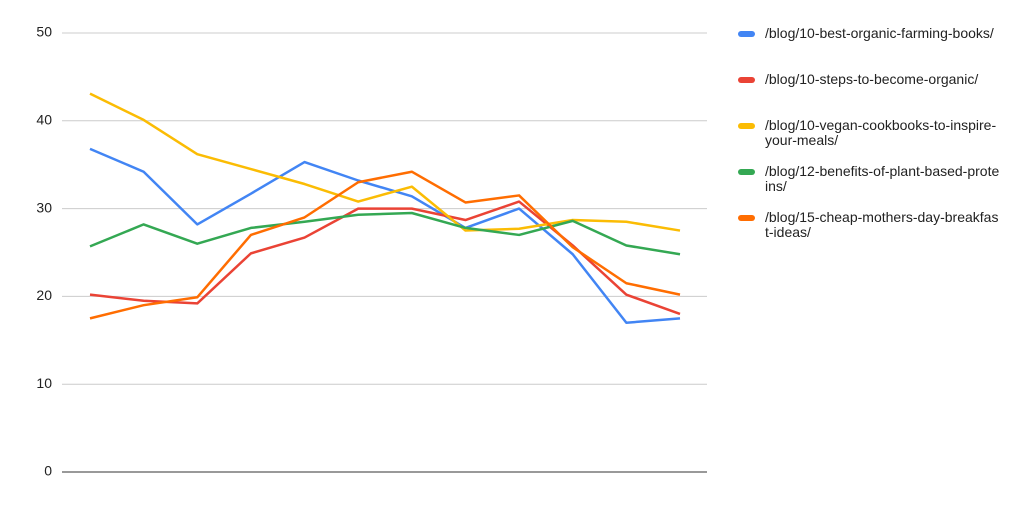 The width and height of the screenshot is (1024, 505). Describe the element at coordinates (48, 471) in the screenshot. I see `y-tick-label: 0` at that location.